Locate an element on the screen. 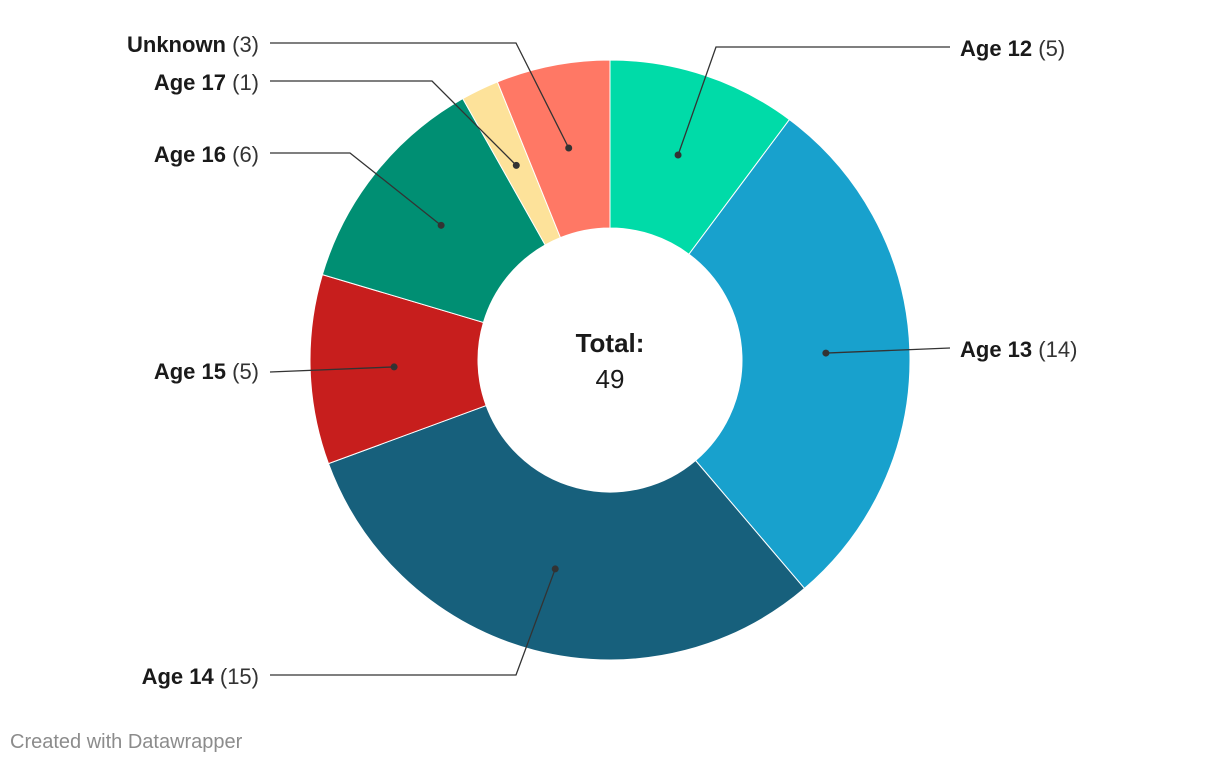  slice-label-unknown: Unknown (3) is located at coordinates (193, 44).